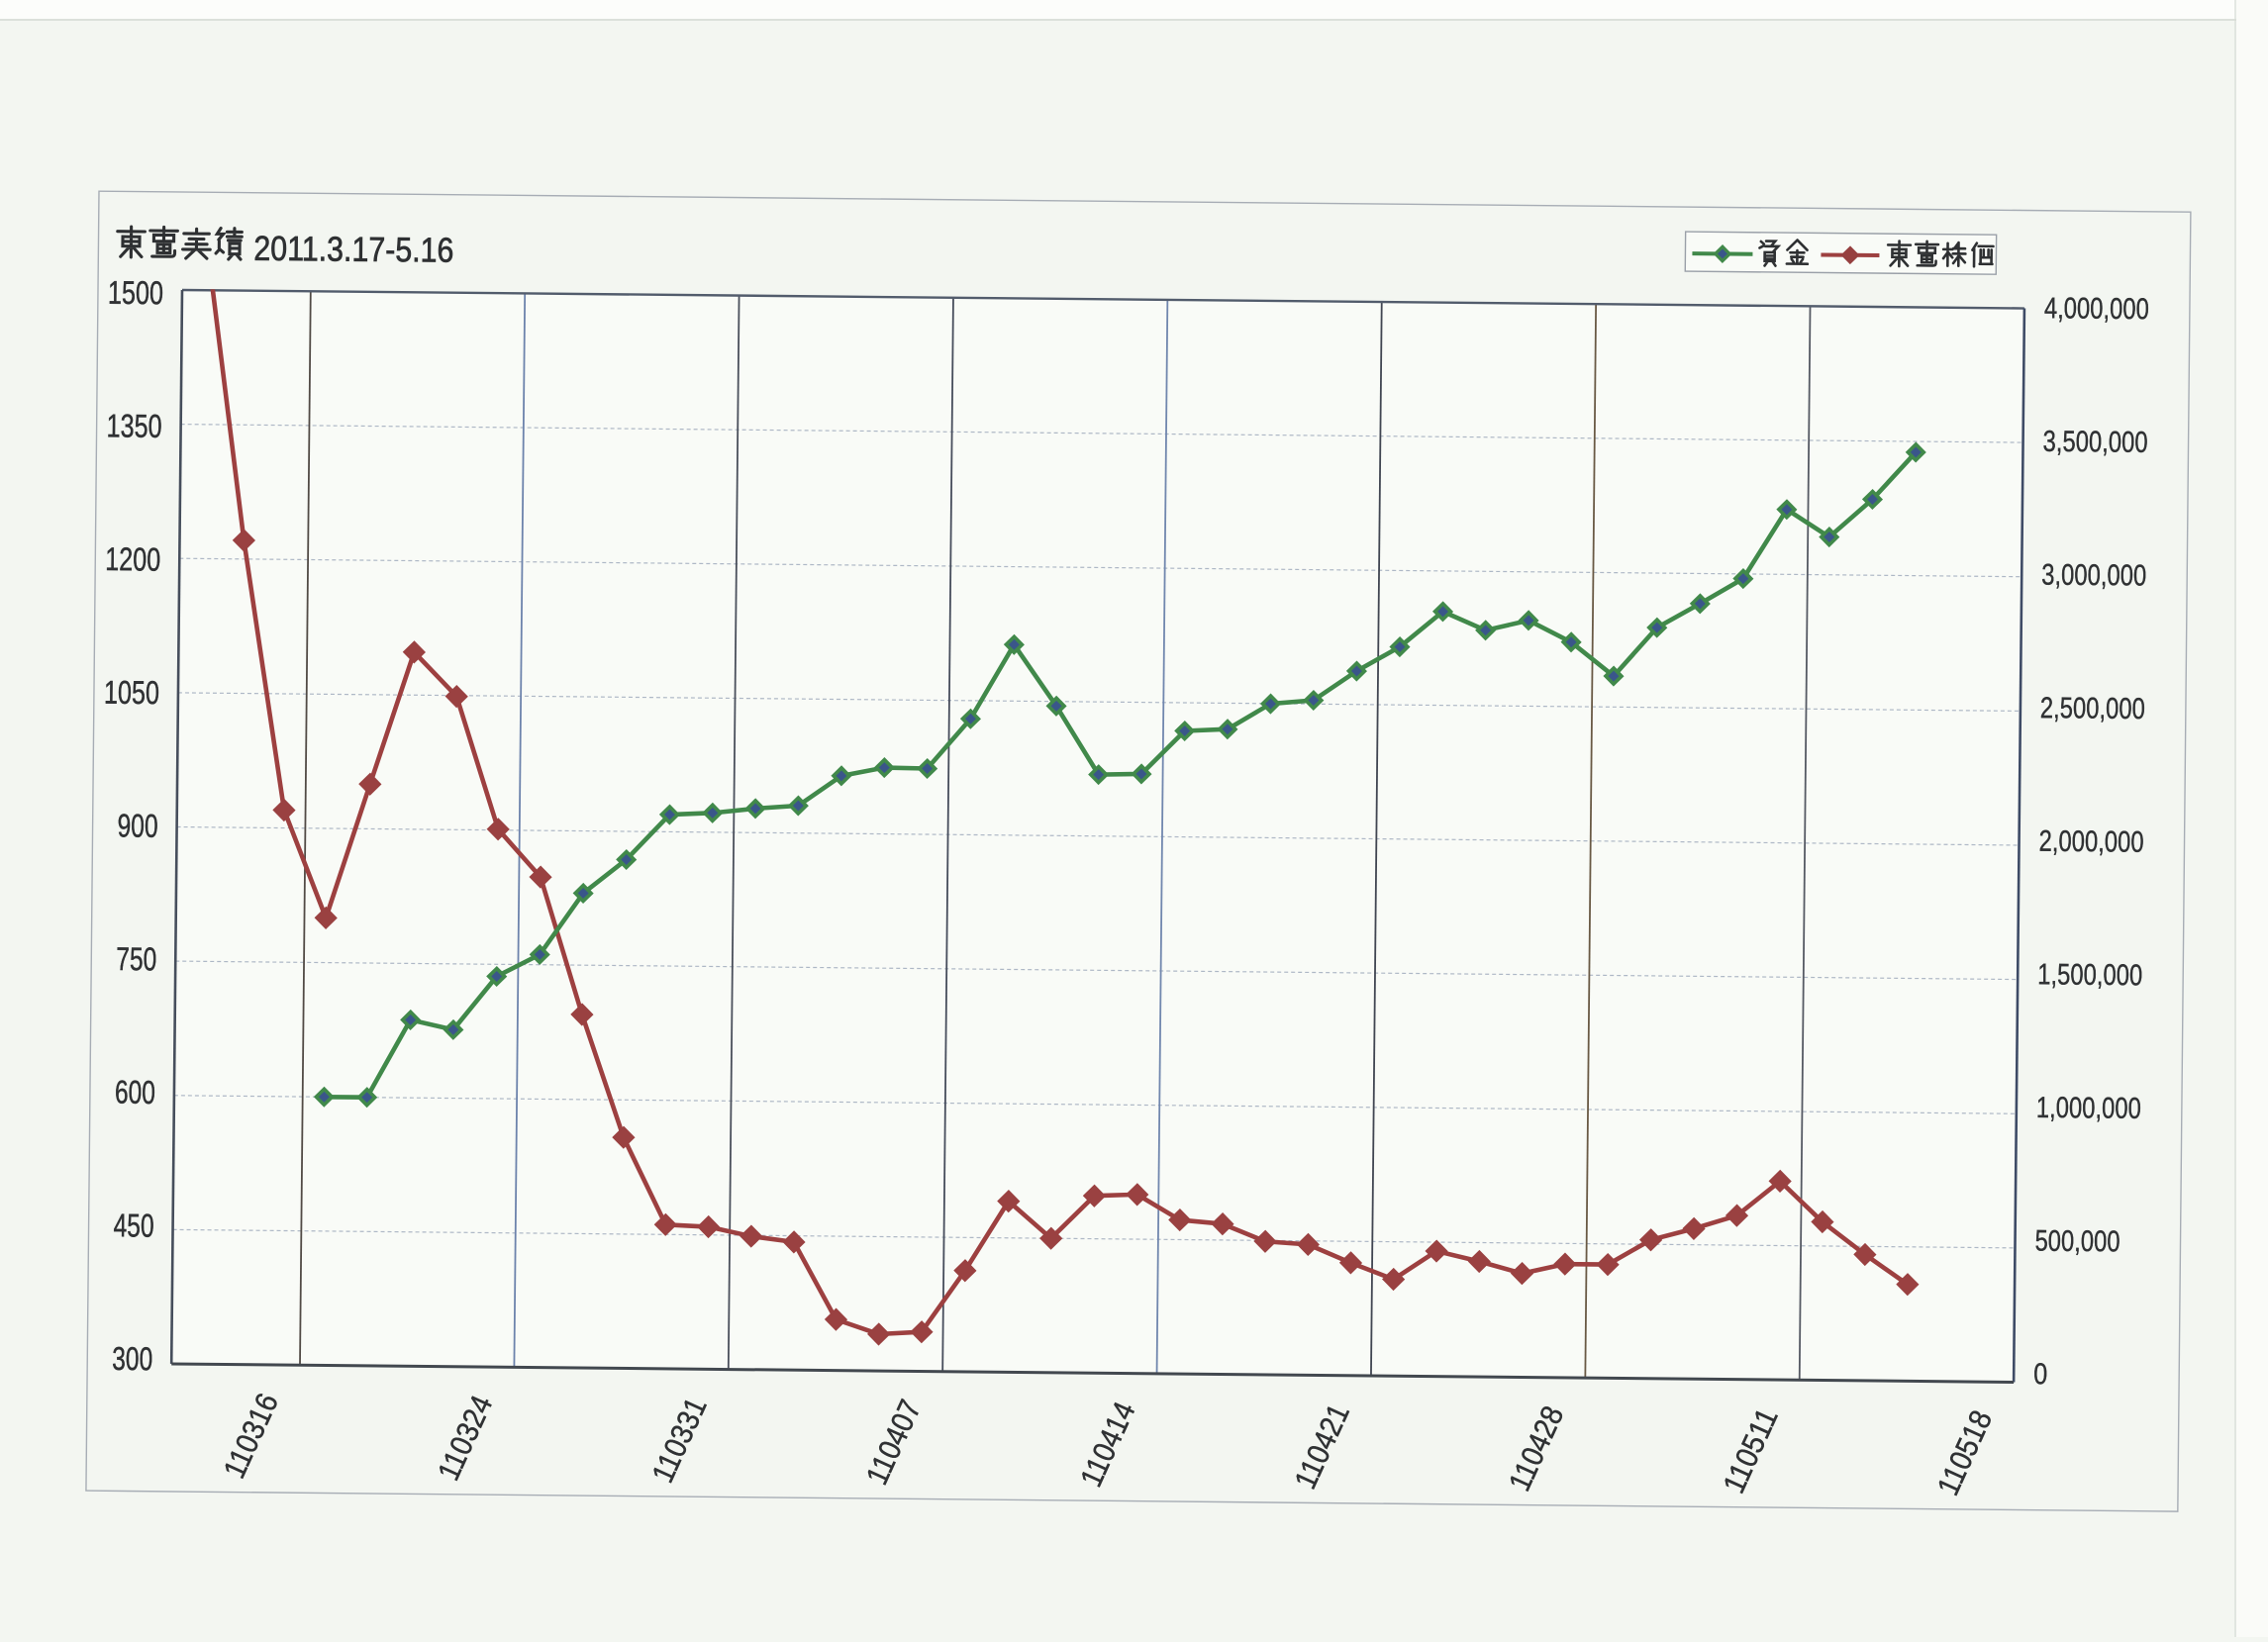 This screenshot has width=2268, height=1642. I want to click on svg-text: 0, so click(2040, 1374).